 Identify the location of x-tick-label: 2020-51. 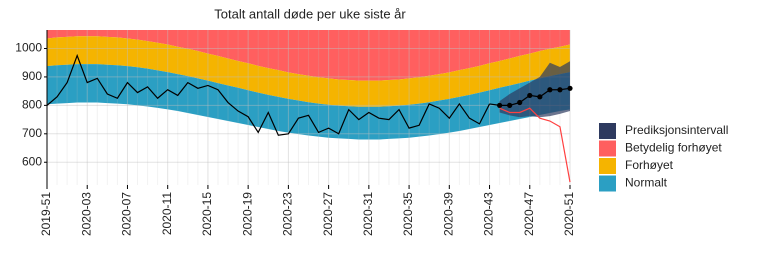
(569, 214).